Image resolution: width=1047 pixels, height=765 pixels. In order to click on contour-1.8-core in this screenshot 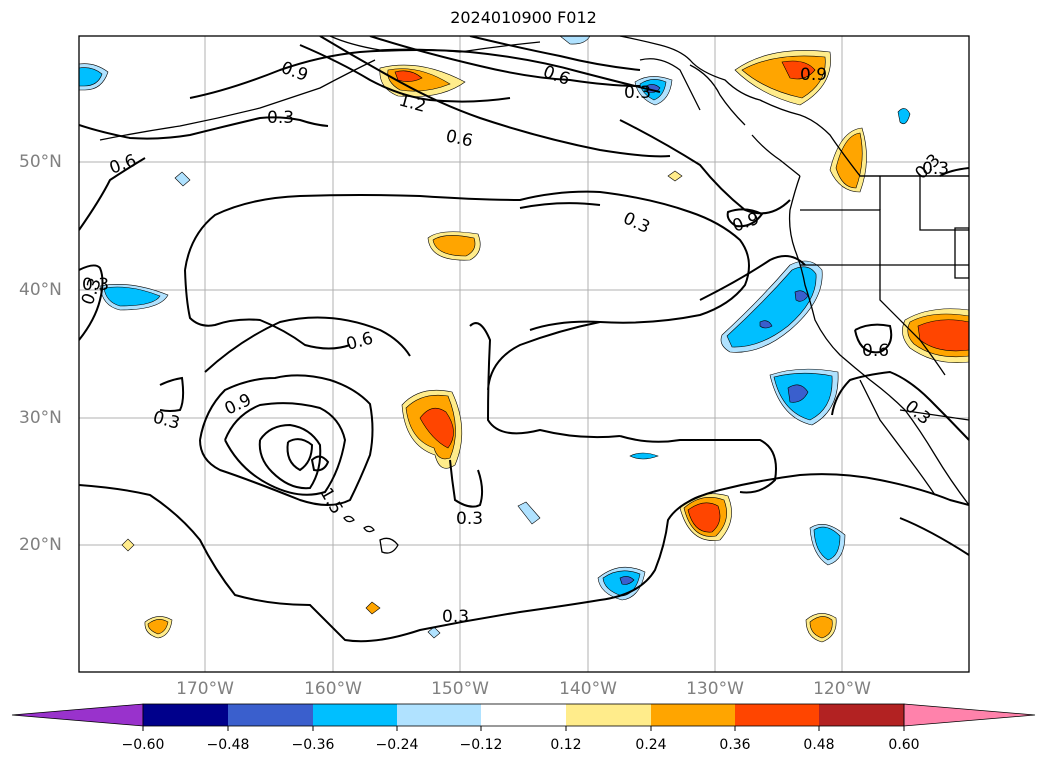, I will do `click(320, 463)`.